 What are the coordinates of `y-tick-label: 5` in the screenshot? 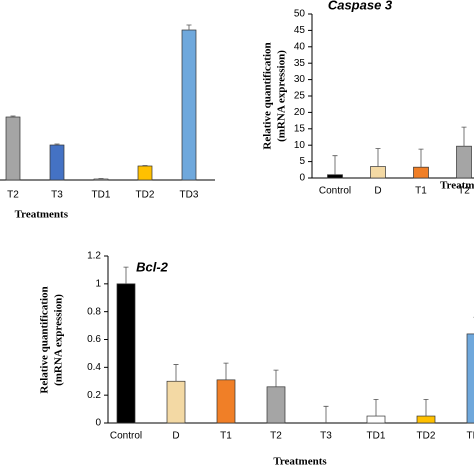 It's located at (302, 161).